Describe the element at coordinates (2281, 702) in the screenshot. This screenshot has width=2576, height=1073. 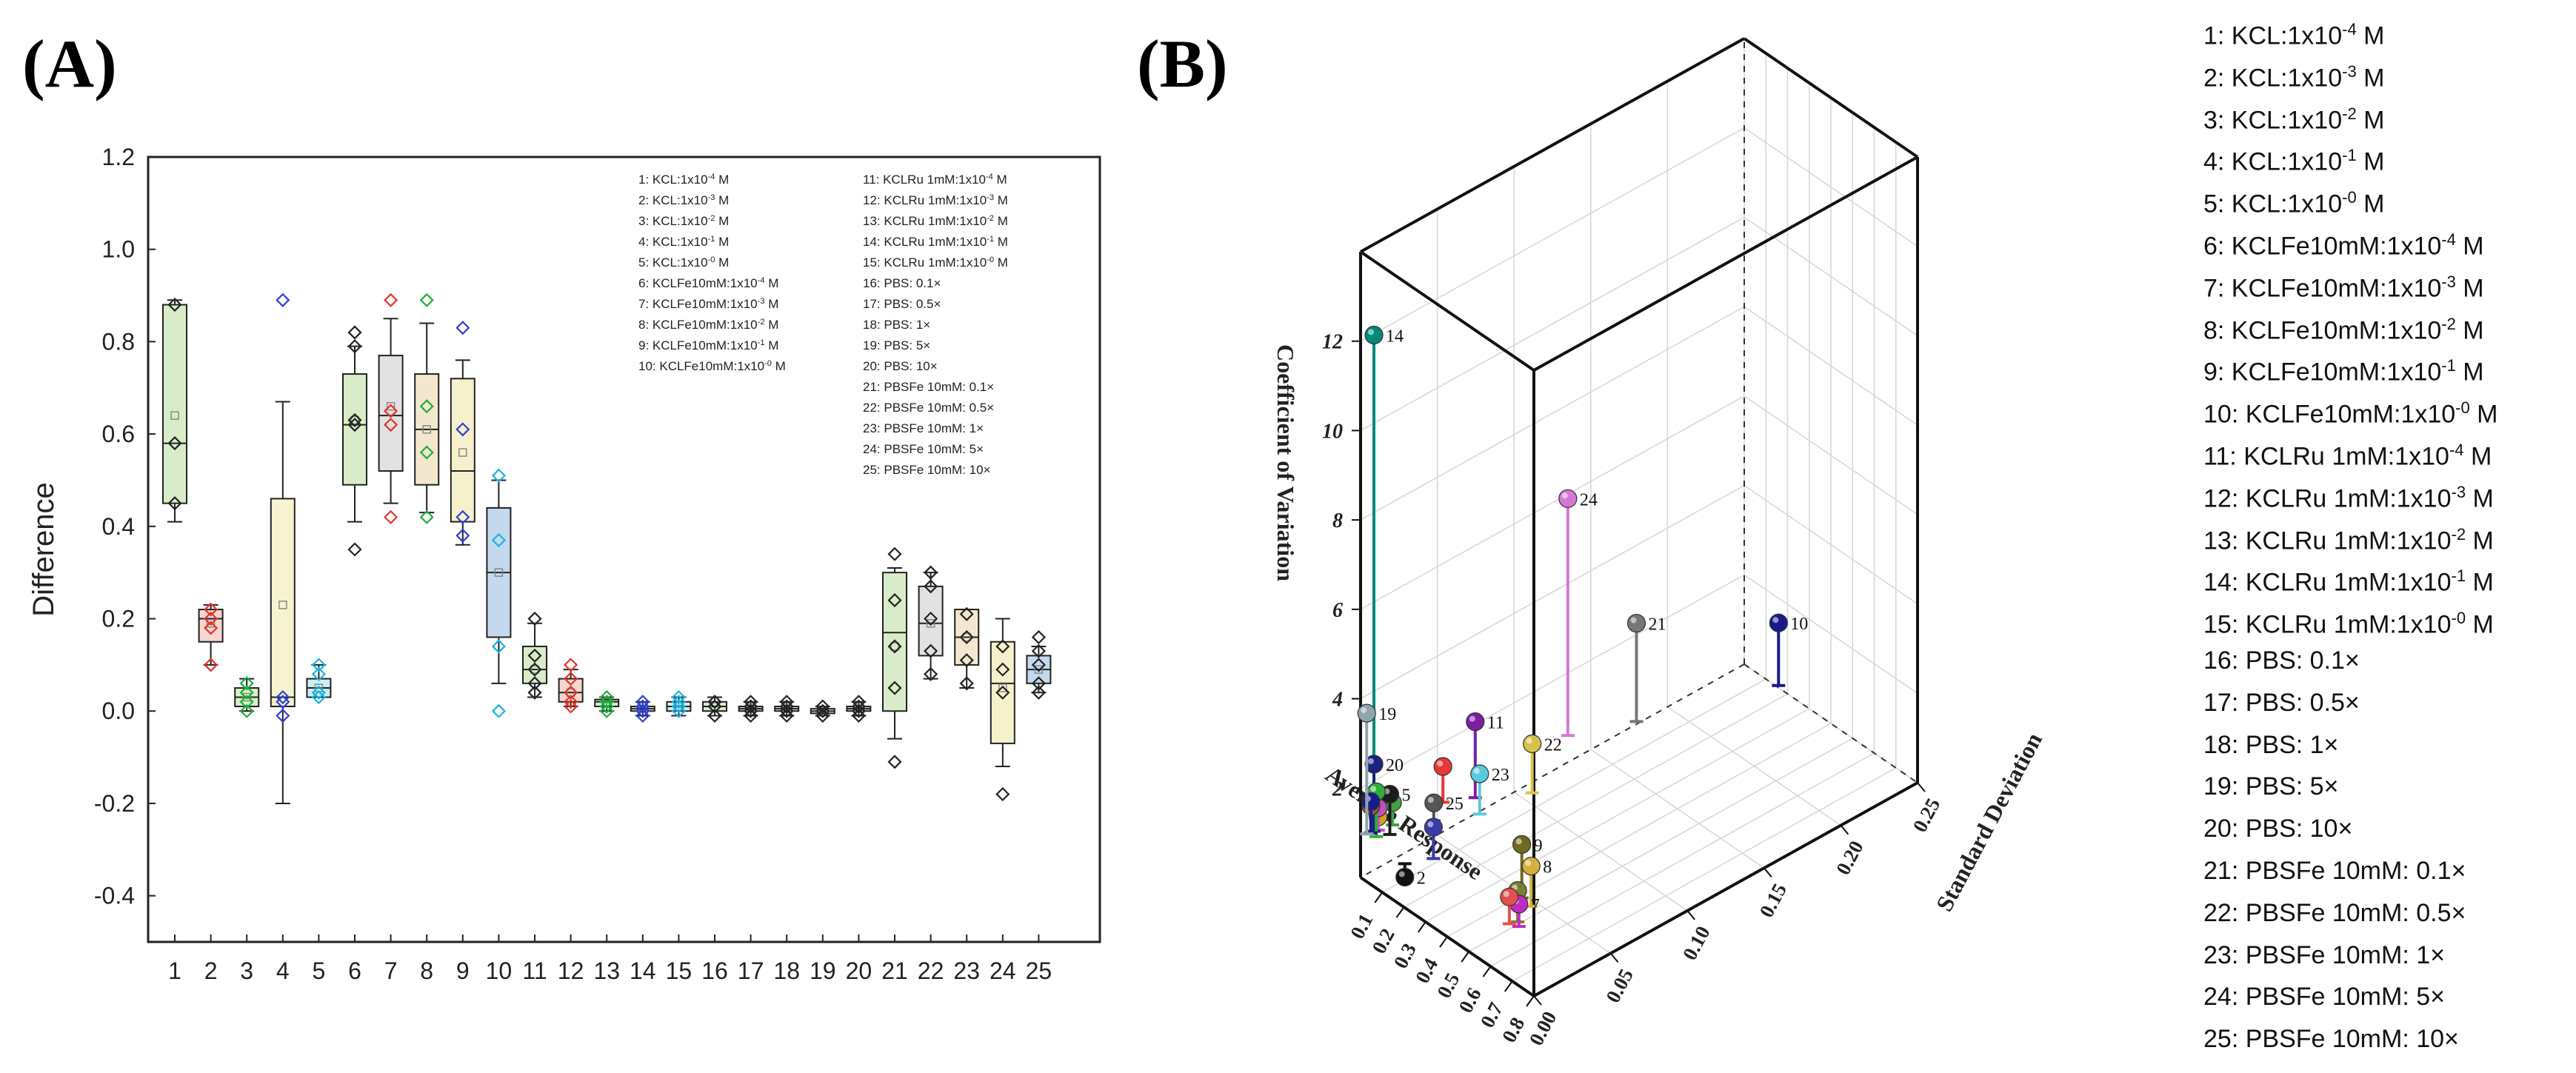
I see `legend-b-item: 17: PBS: 0.5×` at that location.